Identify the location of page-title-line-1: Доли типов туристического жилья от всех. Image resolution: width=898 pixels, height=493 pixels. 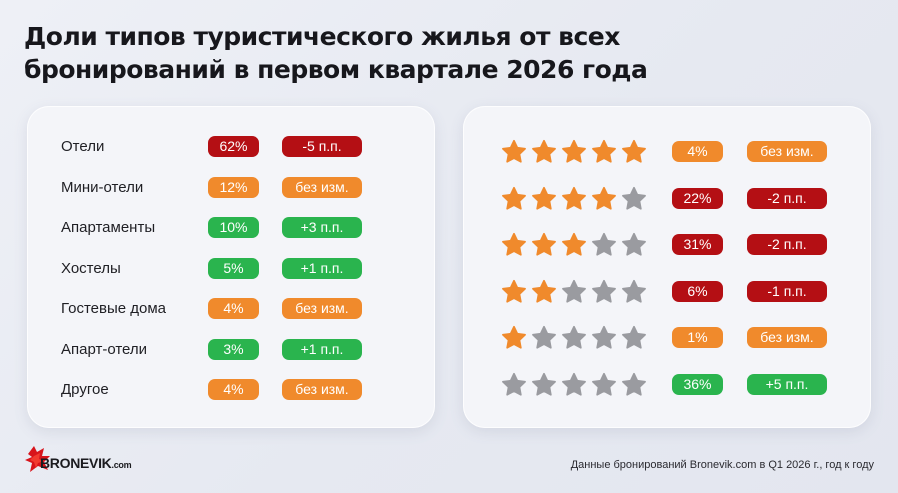
(322, 36).